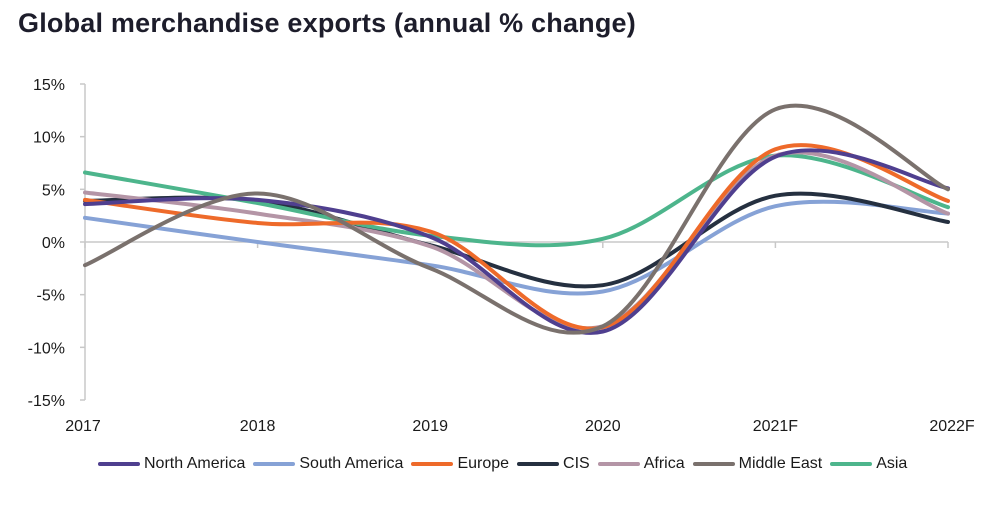 This screenshot has width=987, height=509. I want to click on legend-item-cis: CIS, so click(553, 464).